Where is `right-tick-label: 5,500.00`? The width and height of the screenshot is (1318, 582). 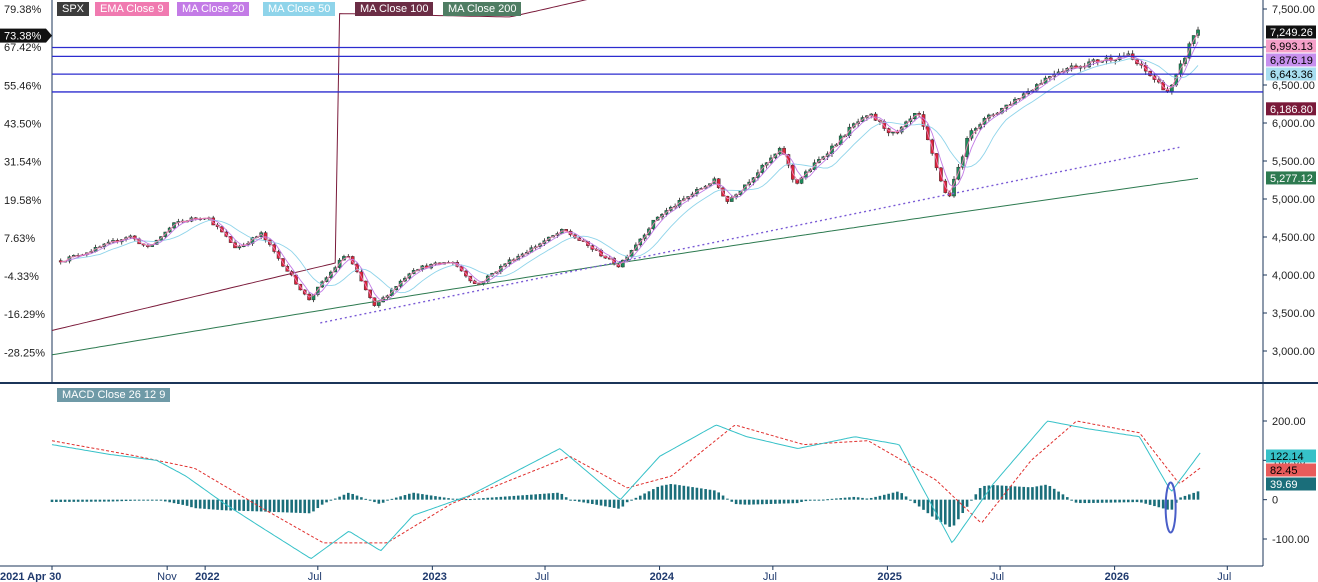
right-tick-label: 5,500.00 is located at coordinates (1293, 162).